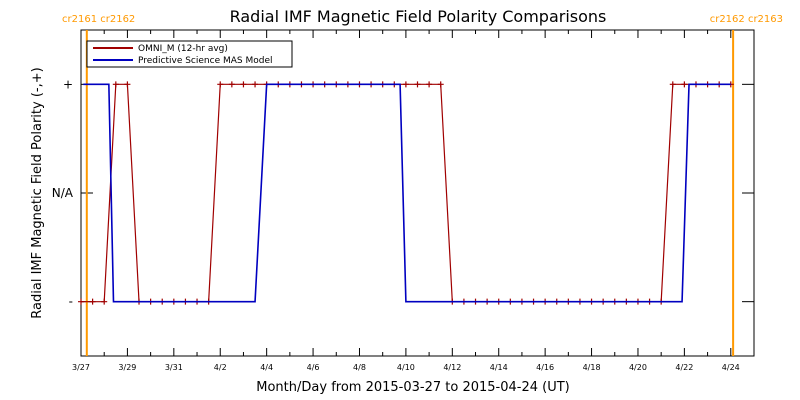 This screenshot has height=400, width=800. What do you see at coordinates (313, 367) in the screenshot?
I see `x-tick-label: 4/6` at bounding box center [313, 367].